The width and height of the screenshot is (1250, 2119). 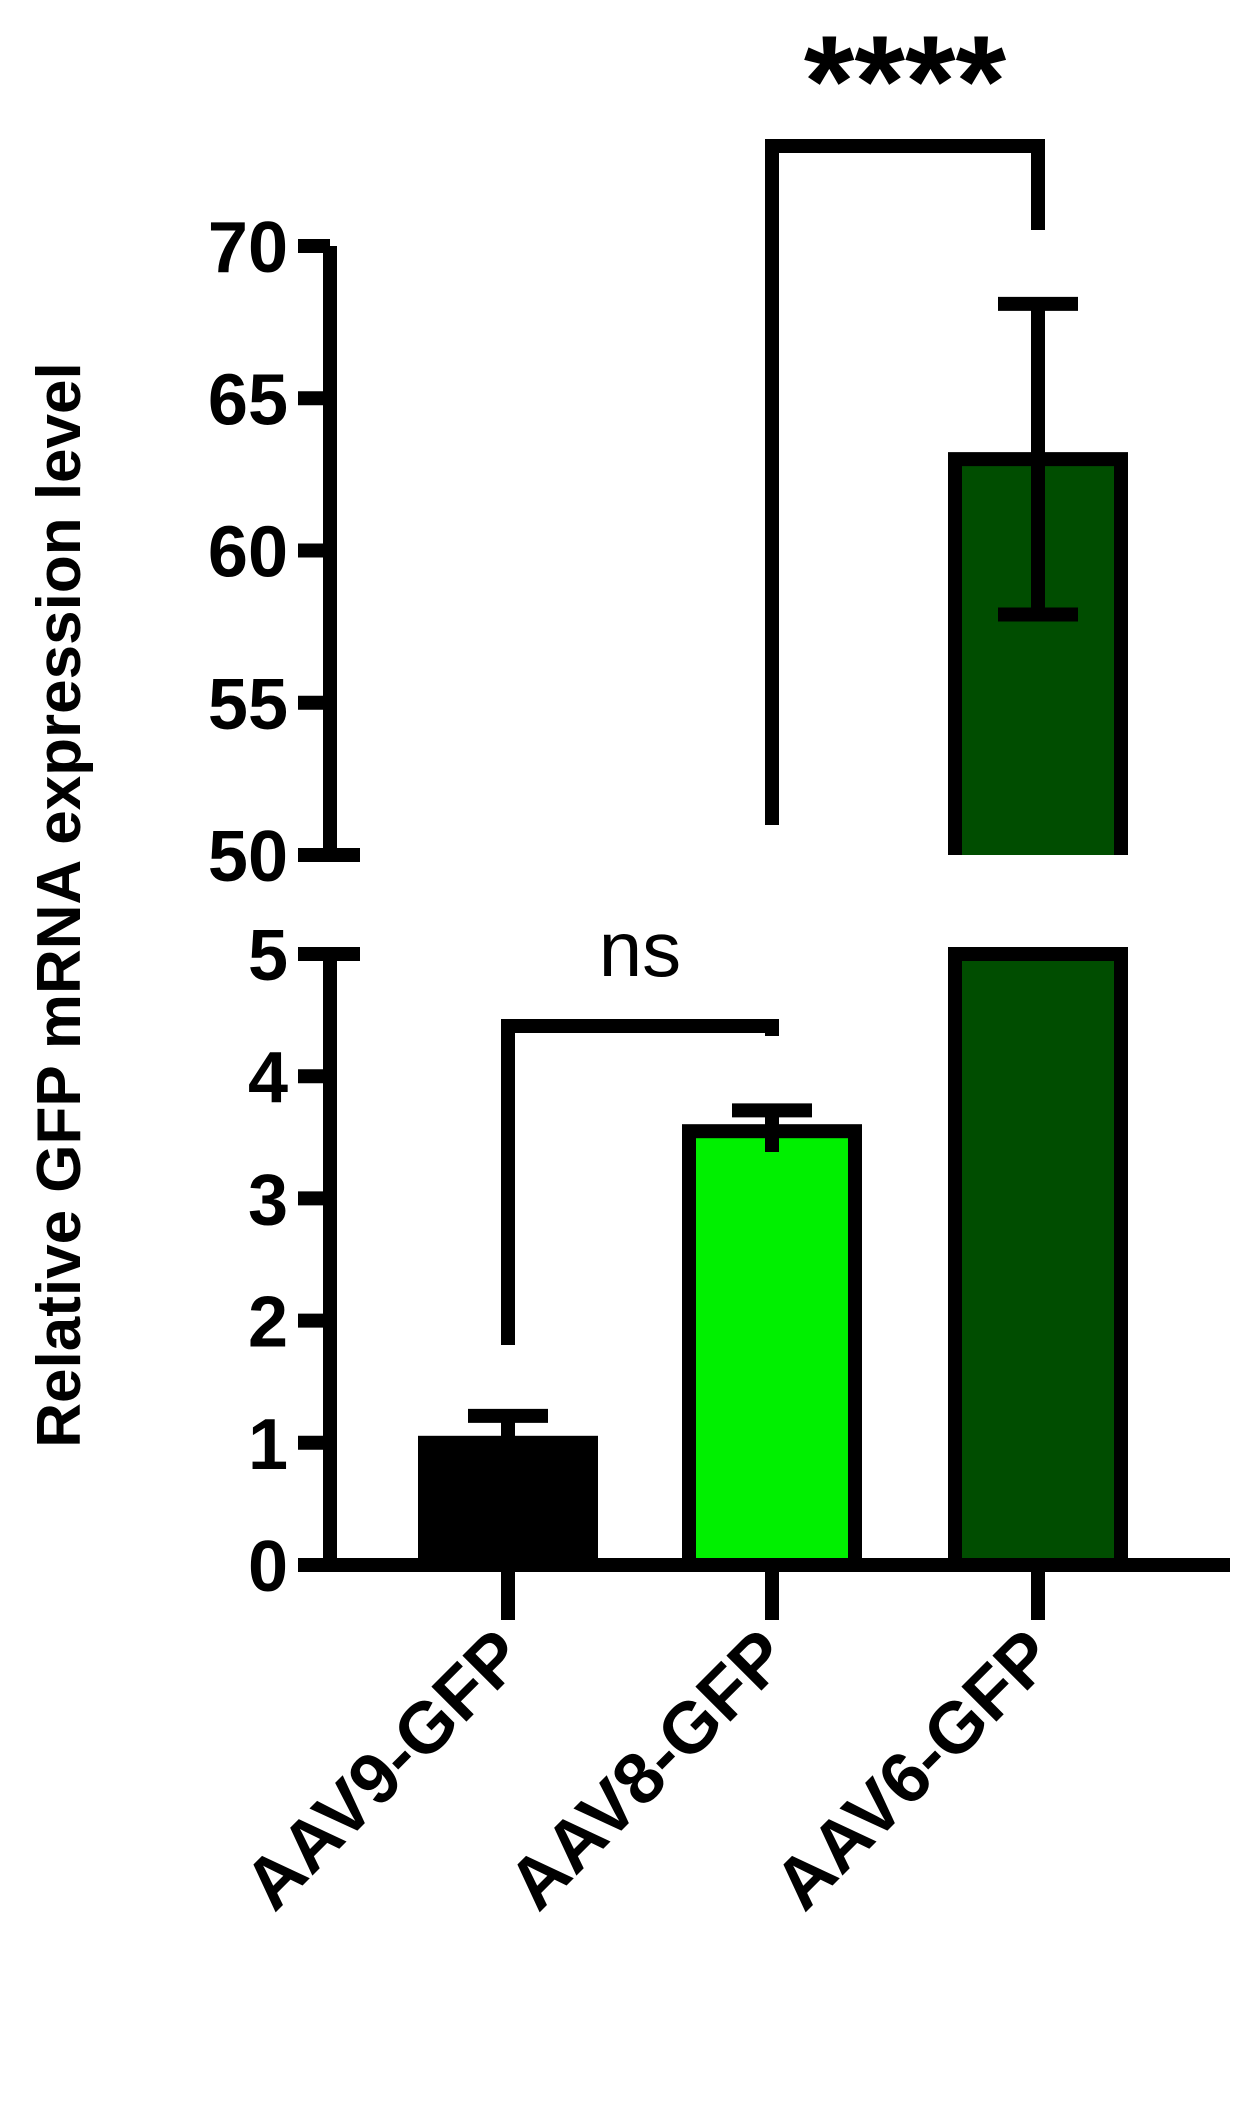 I want to click on y-tick-label-2: 2, so click(x=268, y=1323).